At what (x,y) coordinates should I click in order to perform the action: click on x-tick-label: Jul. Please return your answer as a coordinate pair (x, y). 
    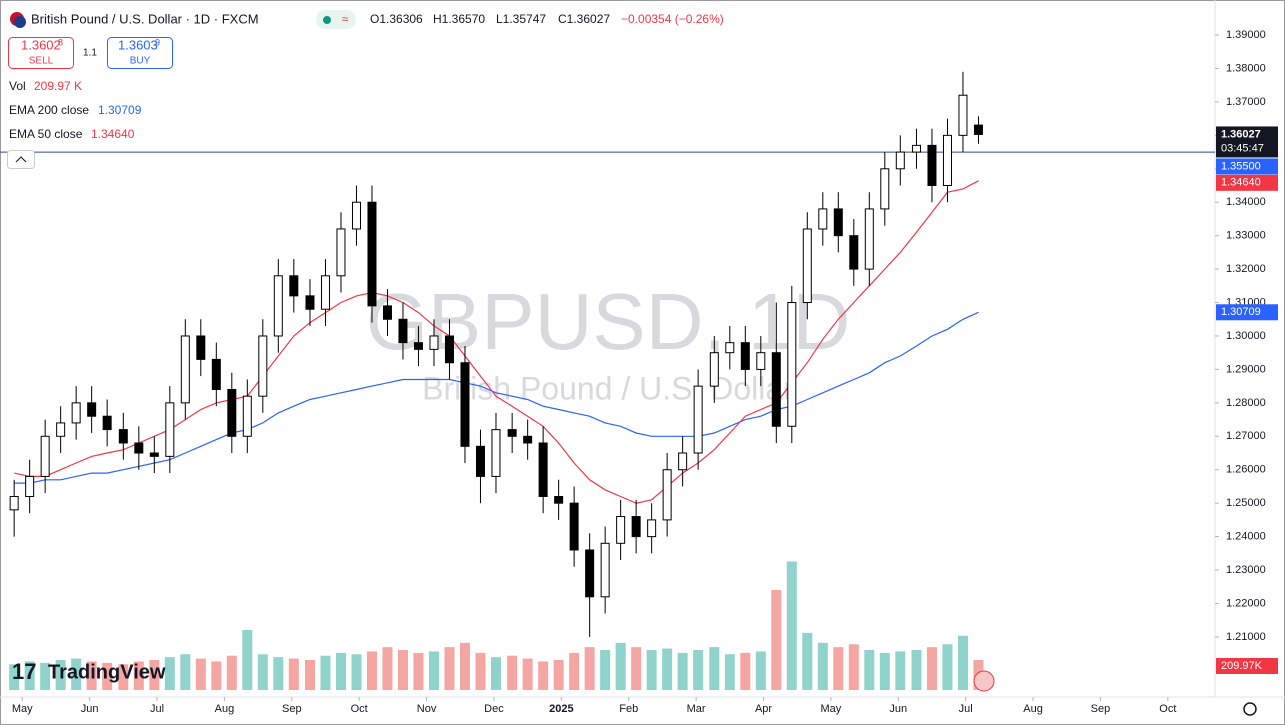
    Looking at the image, I should click on (966, 709).